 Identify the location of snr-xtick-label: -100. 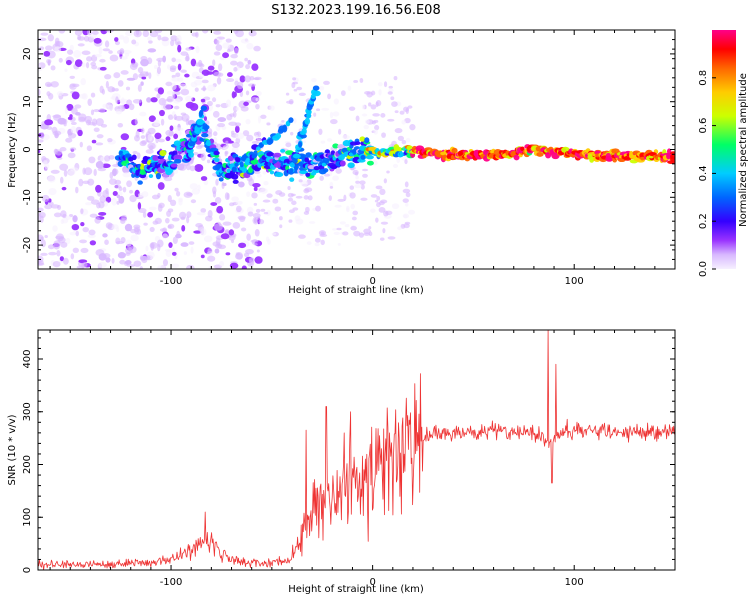
(171, 582).